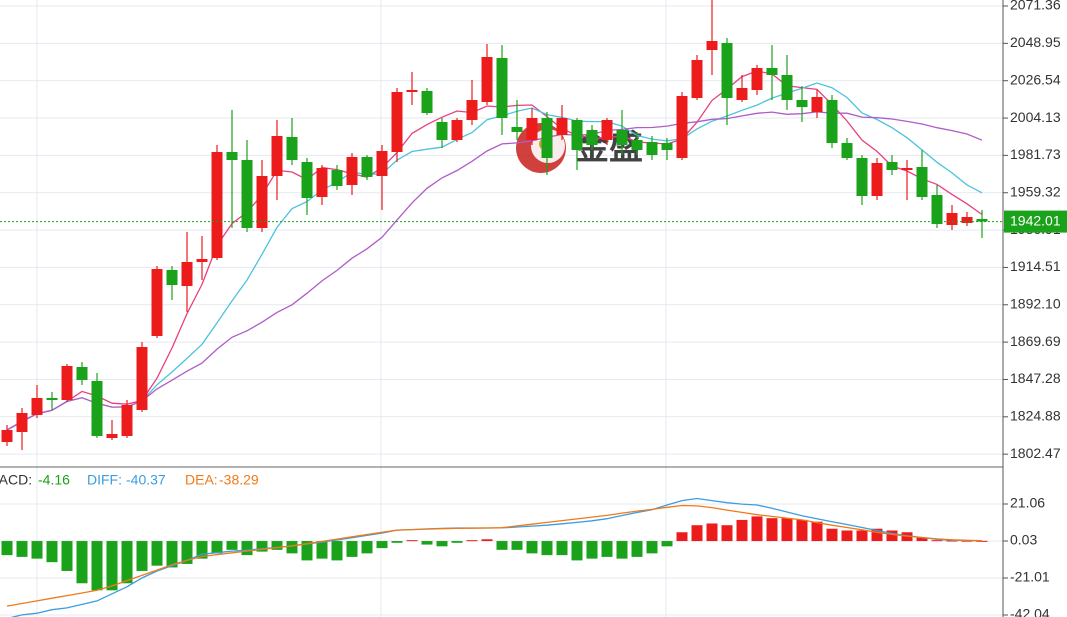 This screenshot has height=617, width=1067. Describe the element at coordinates (1035, 220) in the screenshot. I see `last-price-label: 1942.01` at that location.